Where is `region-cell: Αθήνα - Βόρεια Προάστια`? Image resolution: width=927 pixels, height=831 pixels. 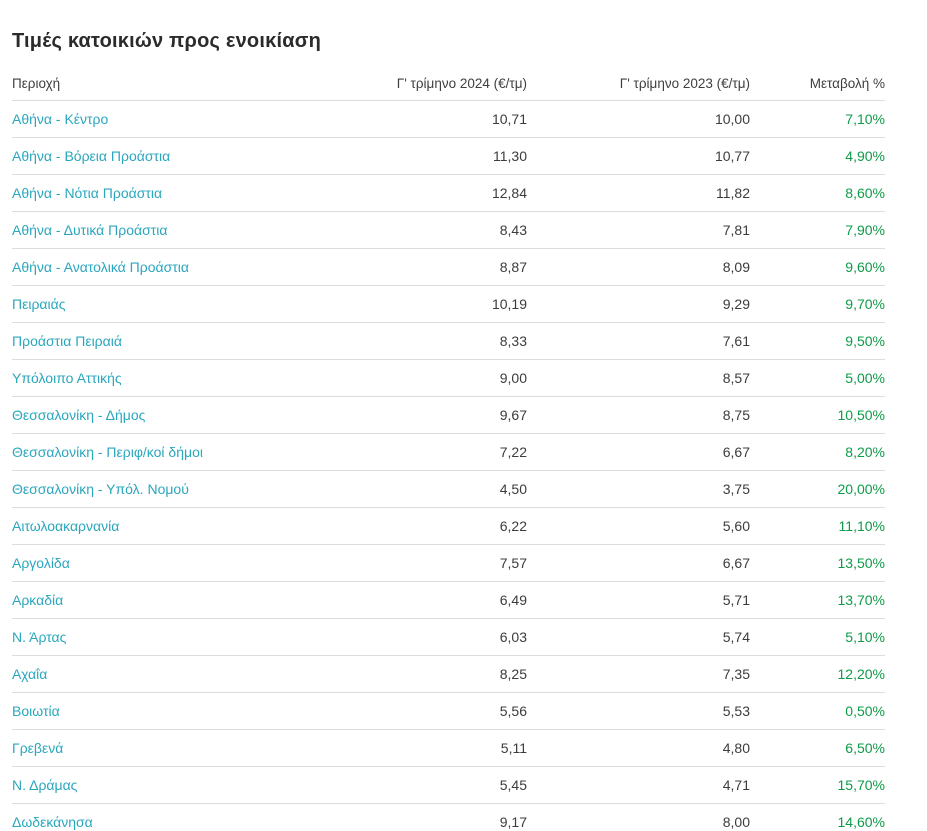 region-cell: Αθήνα - Βόρεια Προάστια is located at coordinates (154, 156).